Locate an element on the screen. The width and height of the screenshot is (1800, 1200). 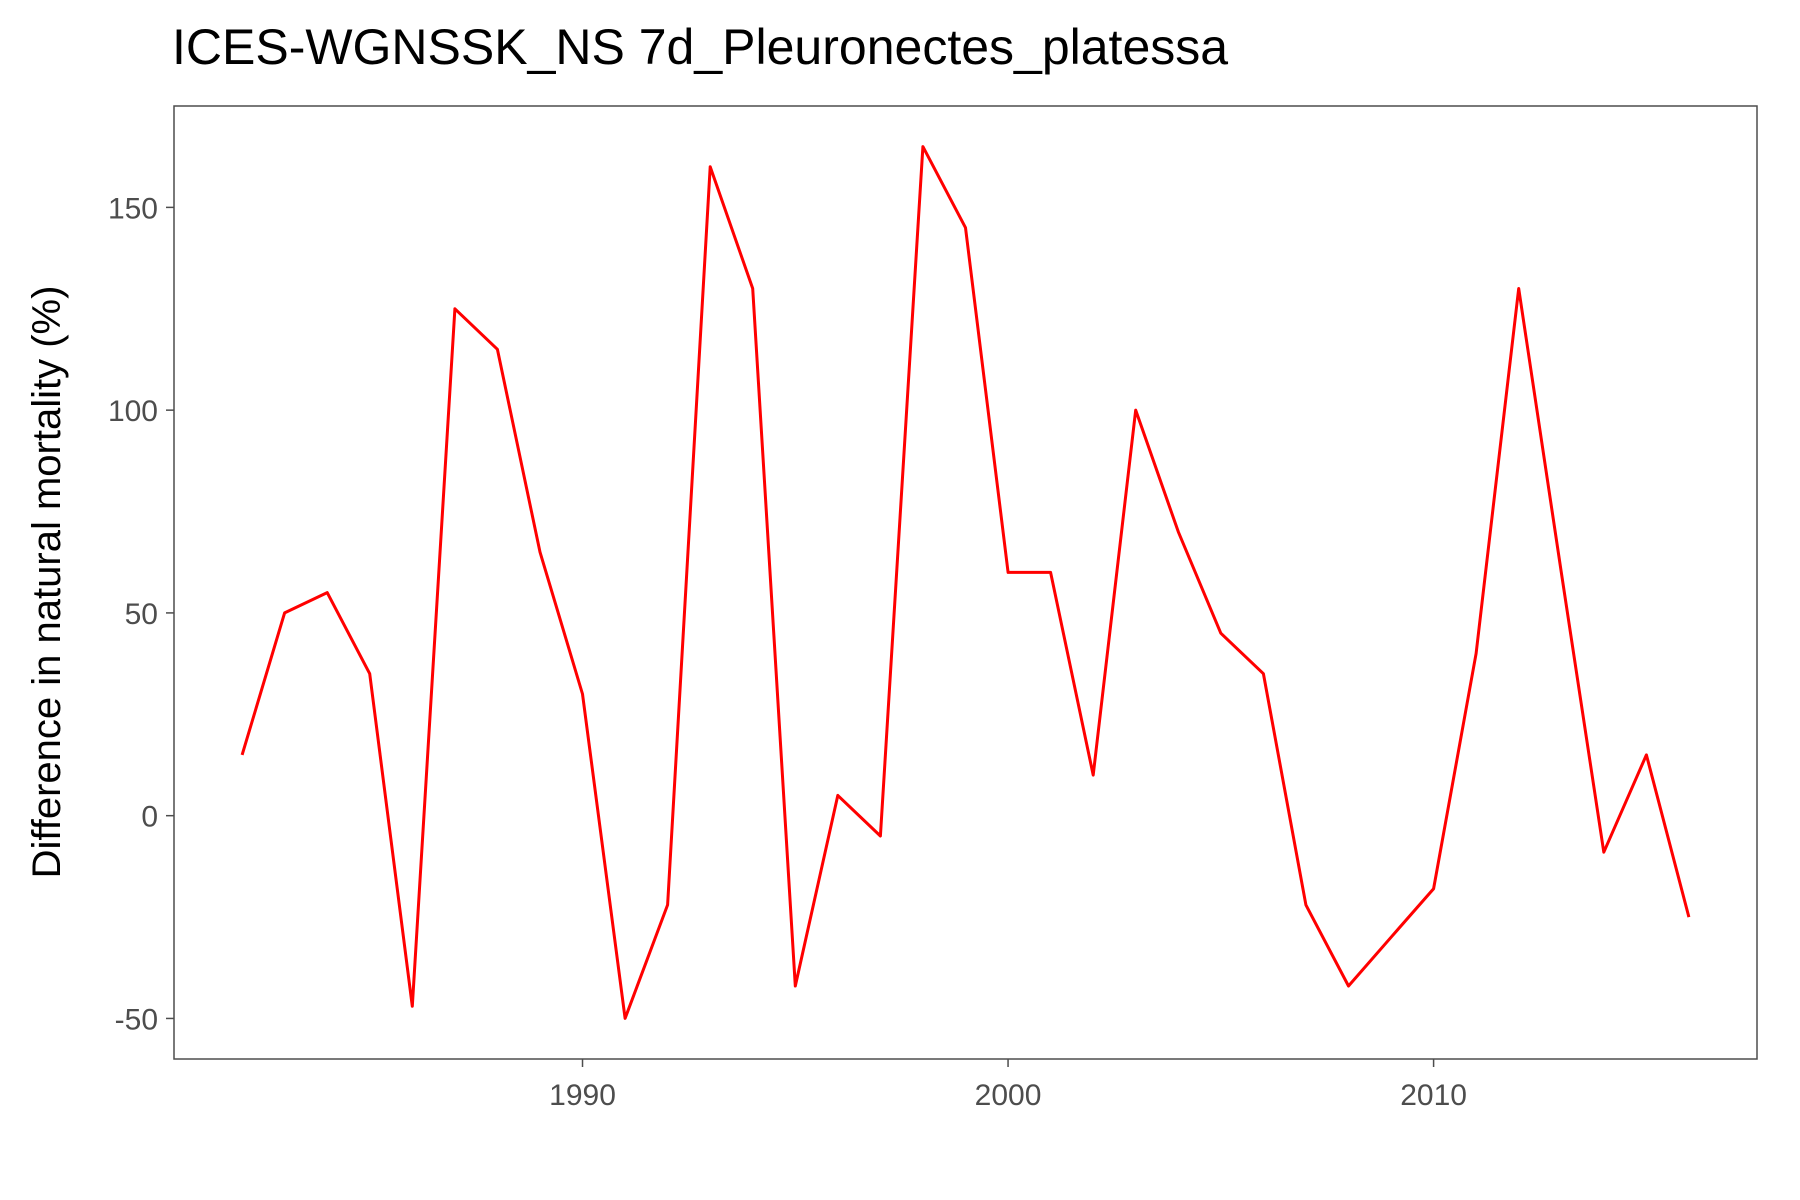
x-tick-label: 1990 is located at coordinates (582, 1095).